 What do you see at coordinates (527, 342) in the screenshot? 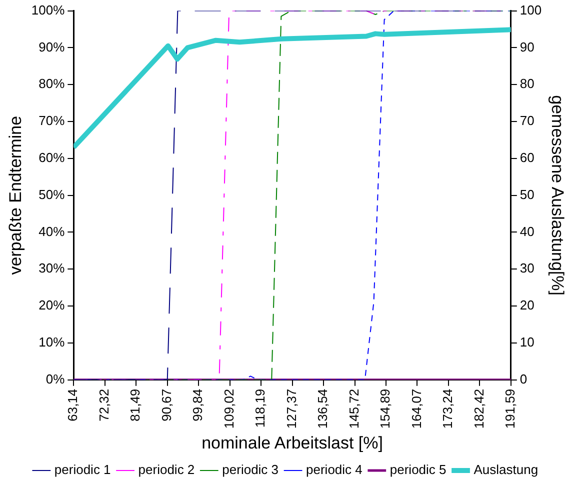
I see `y2-tick-label: 10` at bounding box center [527, 342].